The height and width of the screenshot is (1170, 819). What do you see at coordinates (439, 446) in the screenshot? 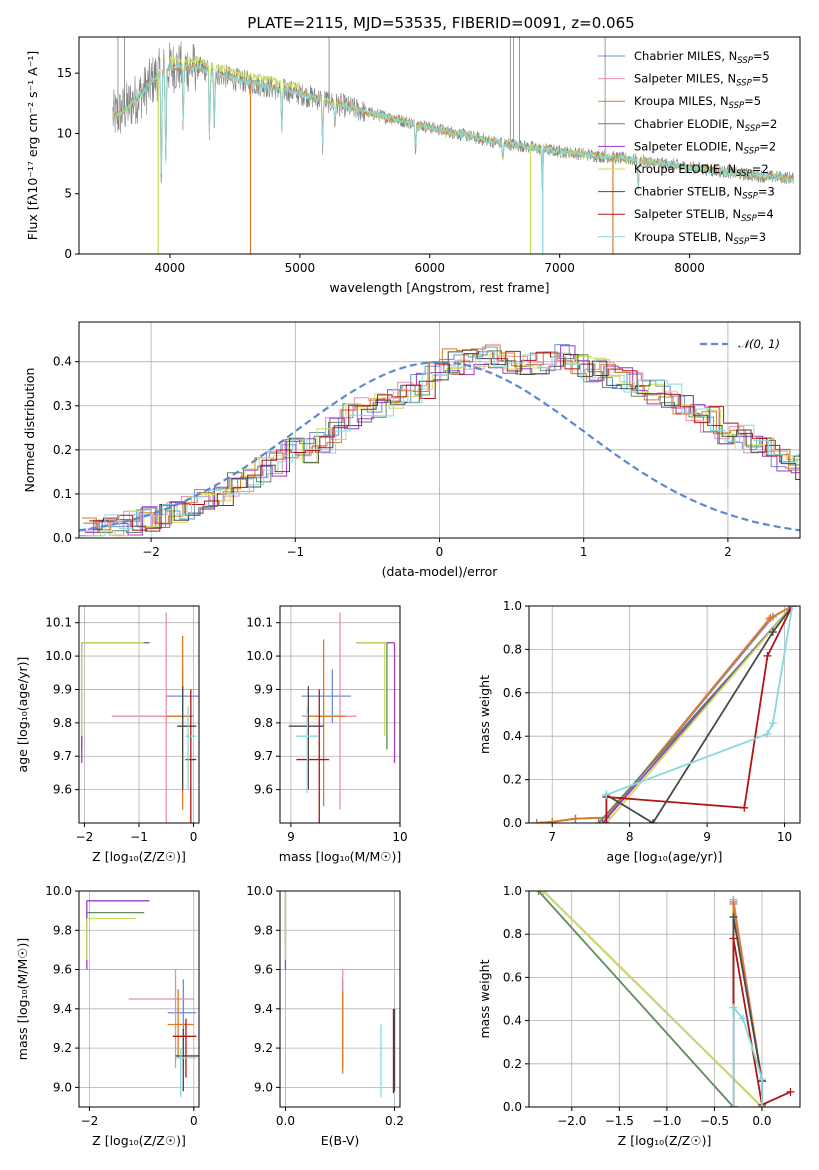
I see `normal-curve` at bounding box center [439, 446].